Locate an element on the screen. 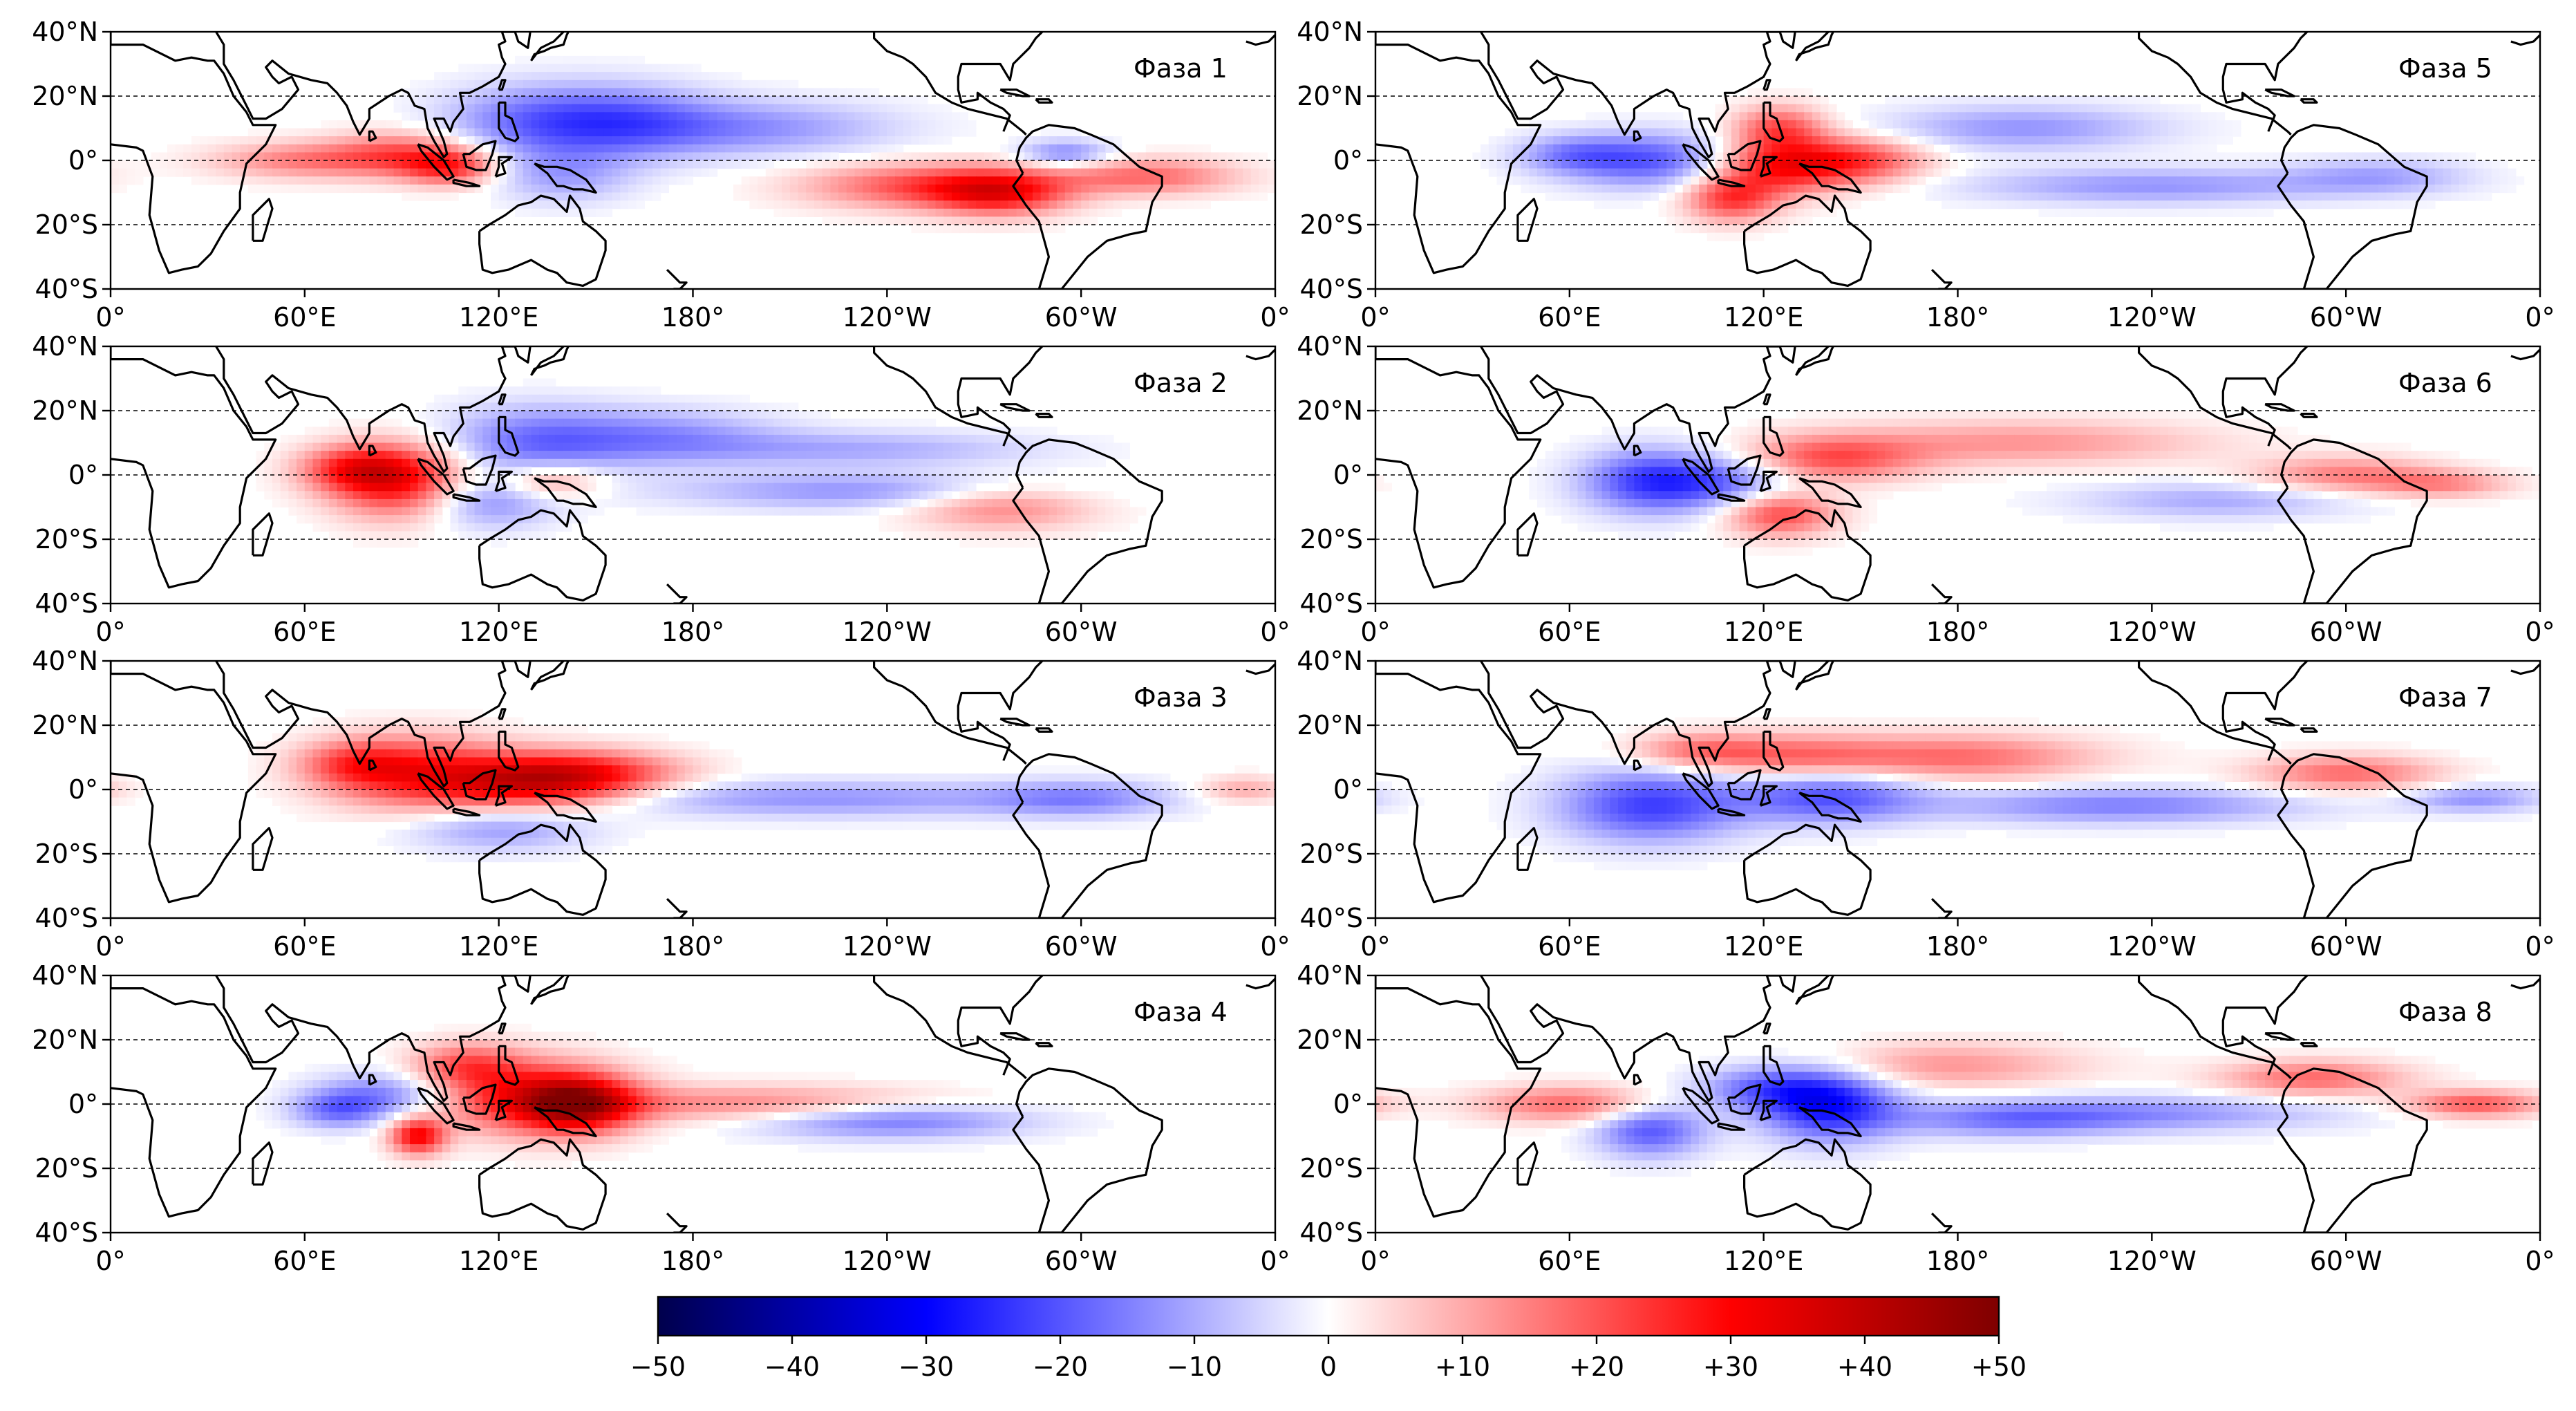 Image resolution: width=2576 pixels, height=1411 pixels. colorbar-tick-label: +40 is located at coordinates (1864, 1367).